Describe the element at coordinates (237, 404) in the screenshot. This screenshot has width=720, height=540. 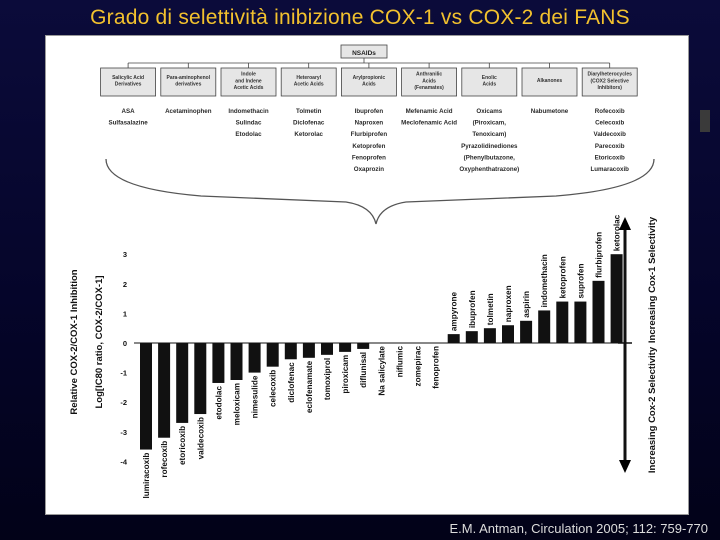
I see `bar-label: meloxicam` at that location.